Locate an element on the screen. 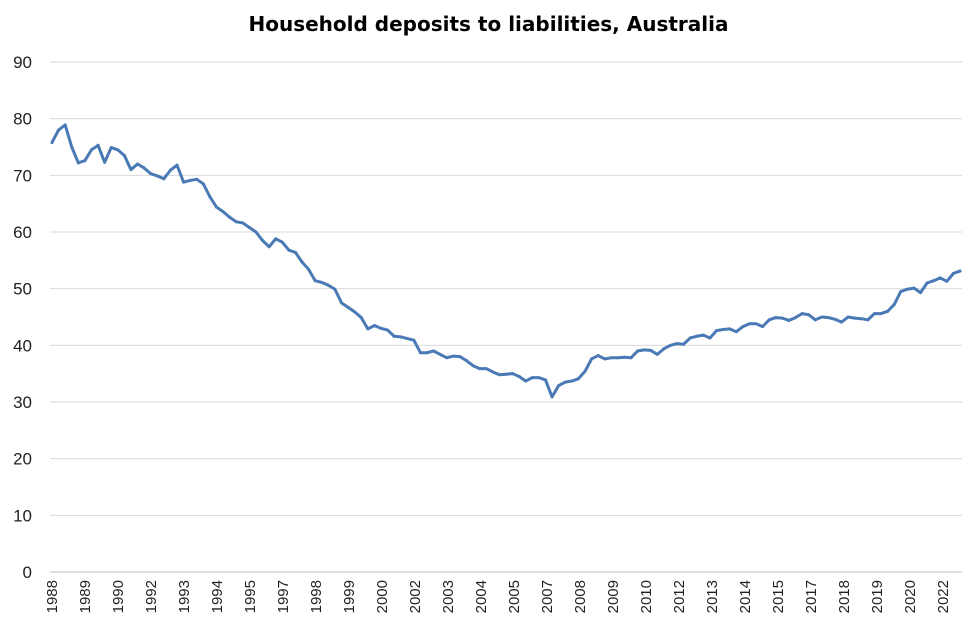  x-tick-label: 1998 is located at coordinates (316, 596).